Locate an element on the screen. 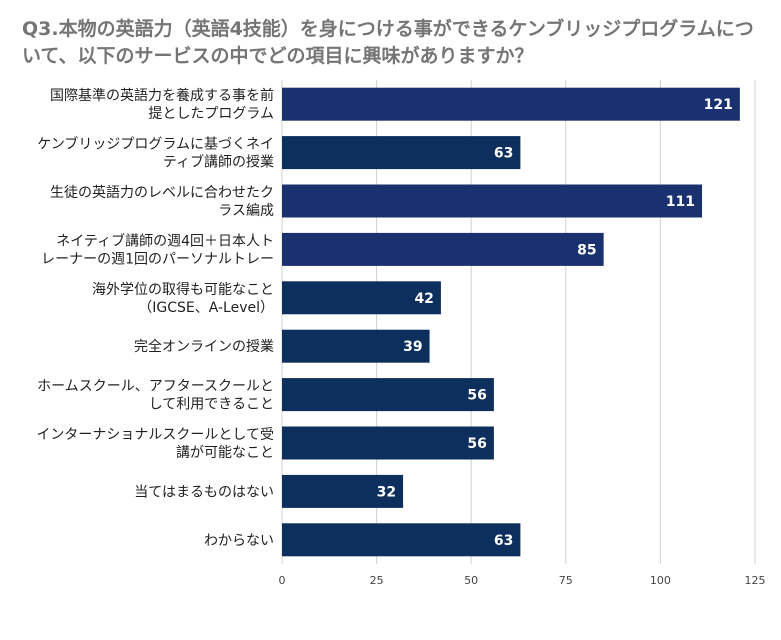 This screenshot has height=640, width=781. x-tick-label: 100 is located at coordinates (660, 580).